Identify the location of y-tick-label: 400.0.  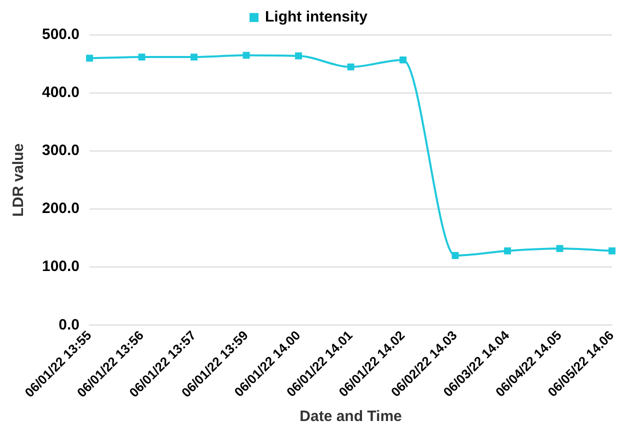
(61, 93).